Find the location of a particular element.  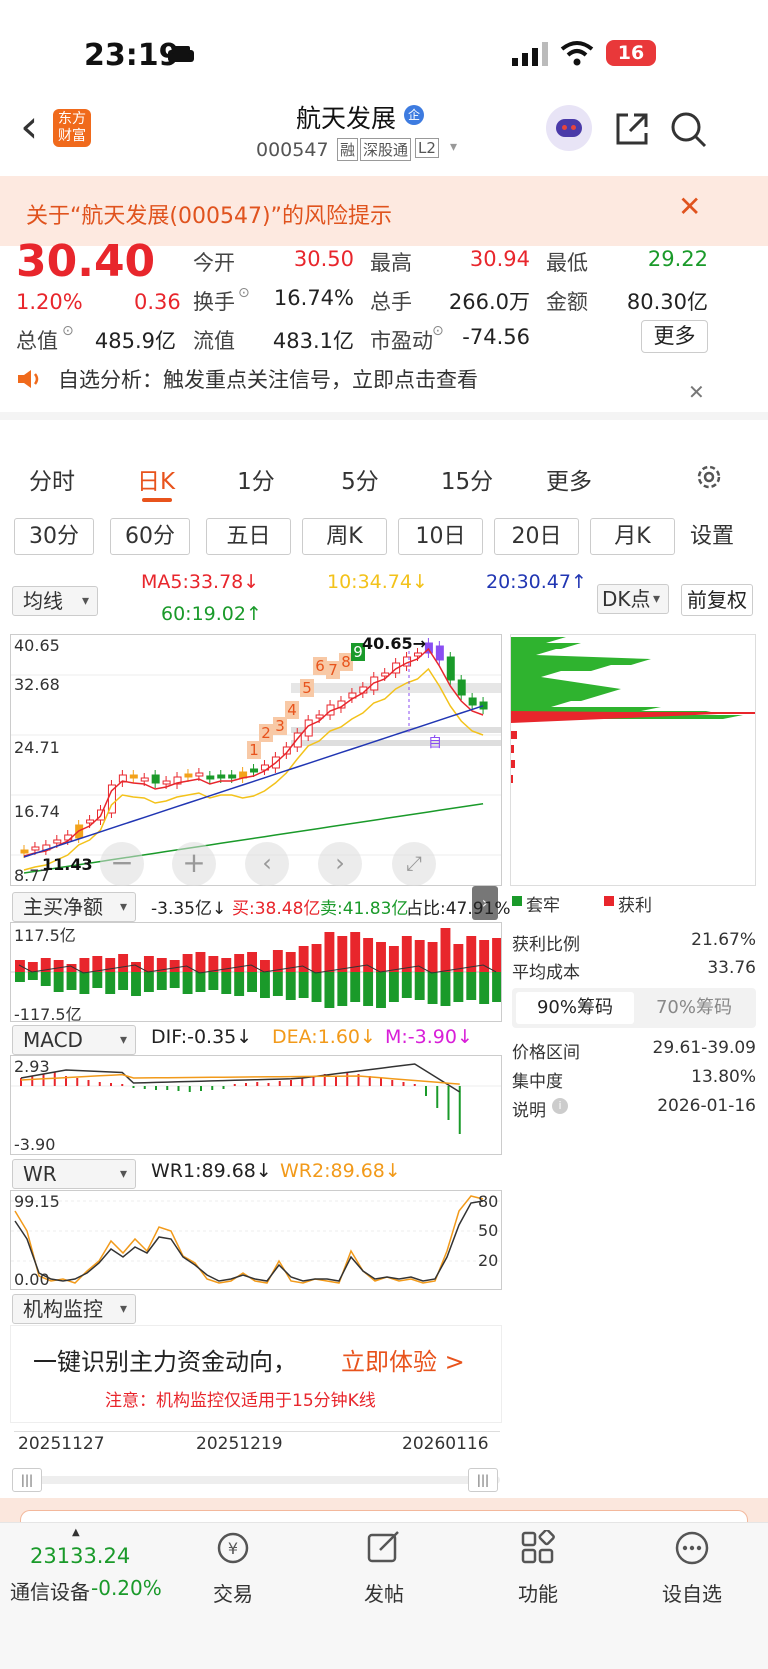

label-open: 今开 is located at coordinates (214, 263).